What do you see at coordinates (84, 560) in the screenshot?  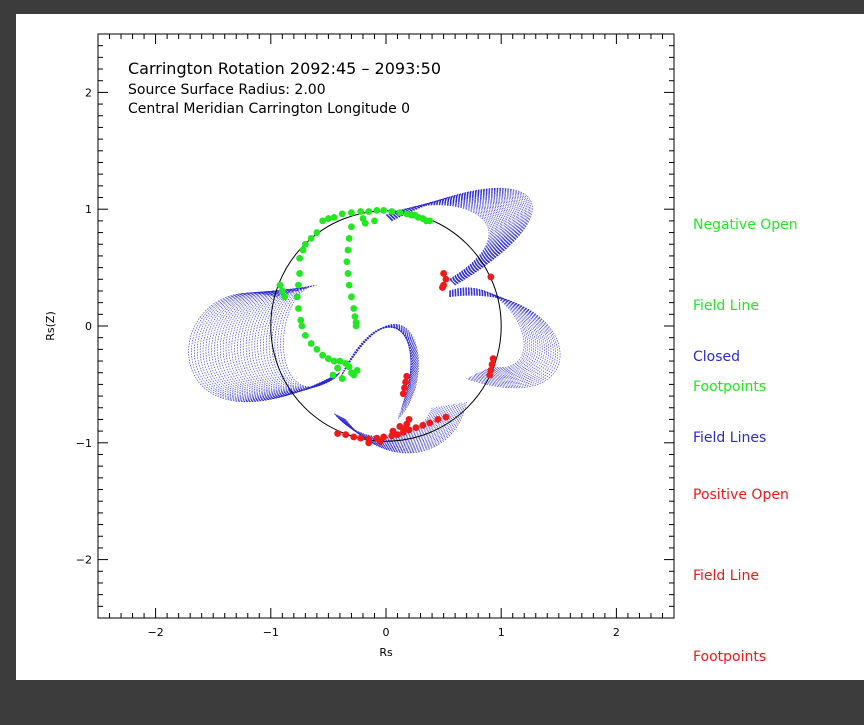 I see `y-tick-label: −2` at bounding box center [84, 560].